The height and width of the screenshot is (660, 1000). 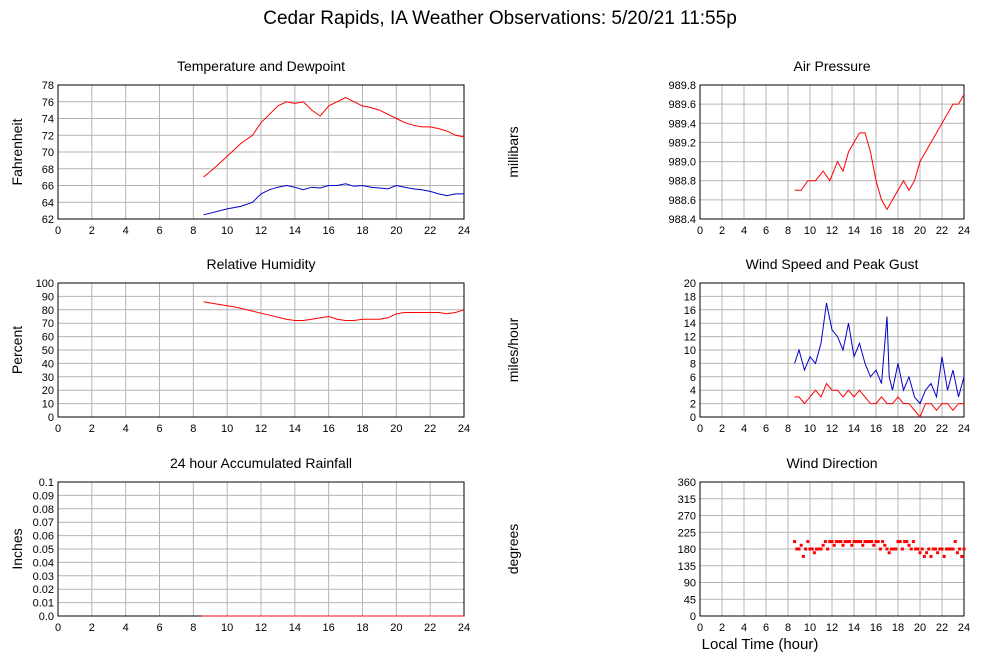 I want to click on chart-3-ytick-label: 70, so click(x=48, y=324).